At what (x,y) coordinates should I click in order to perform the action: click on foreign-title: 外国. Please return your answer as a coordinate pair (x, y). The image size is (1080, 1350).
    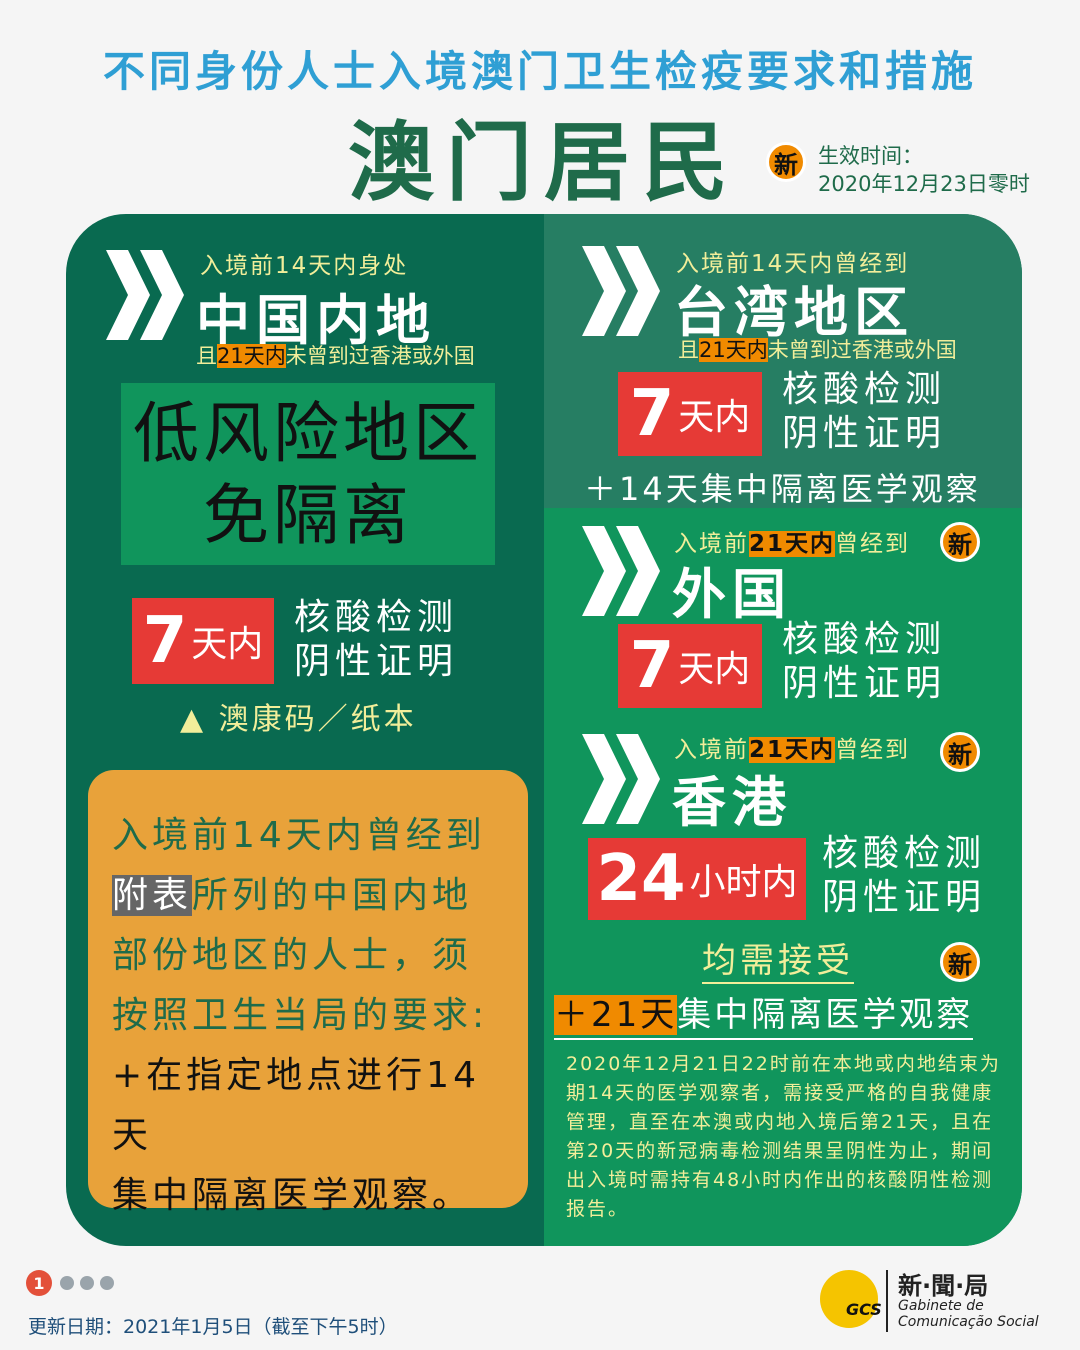
    Looking at the image, I should click on (732, 594).